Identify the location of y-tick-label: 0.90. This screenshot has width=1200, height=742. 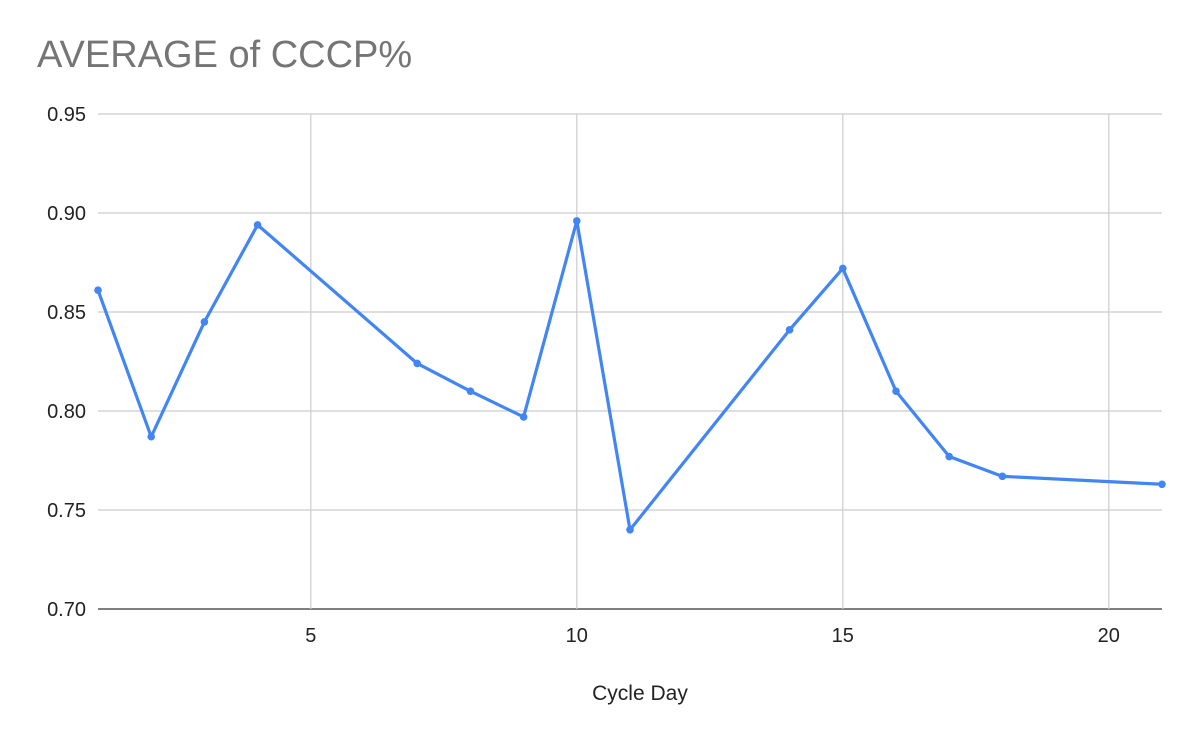
(66, 214).